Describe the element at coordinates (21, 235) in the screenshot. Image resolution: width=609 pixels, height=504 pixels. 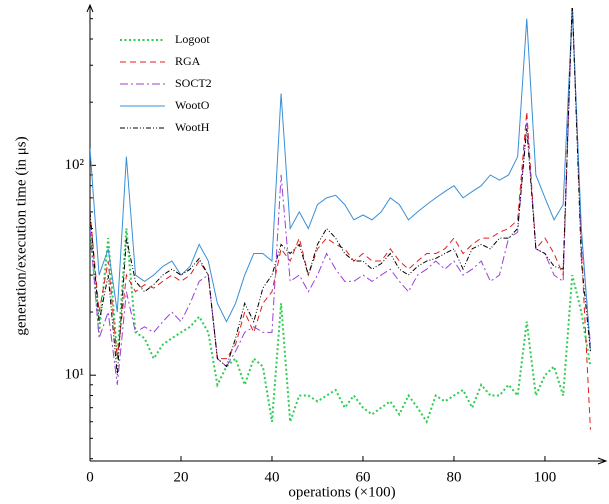
I see `y-axis-label: generation/execution time (in μs)` at that location.